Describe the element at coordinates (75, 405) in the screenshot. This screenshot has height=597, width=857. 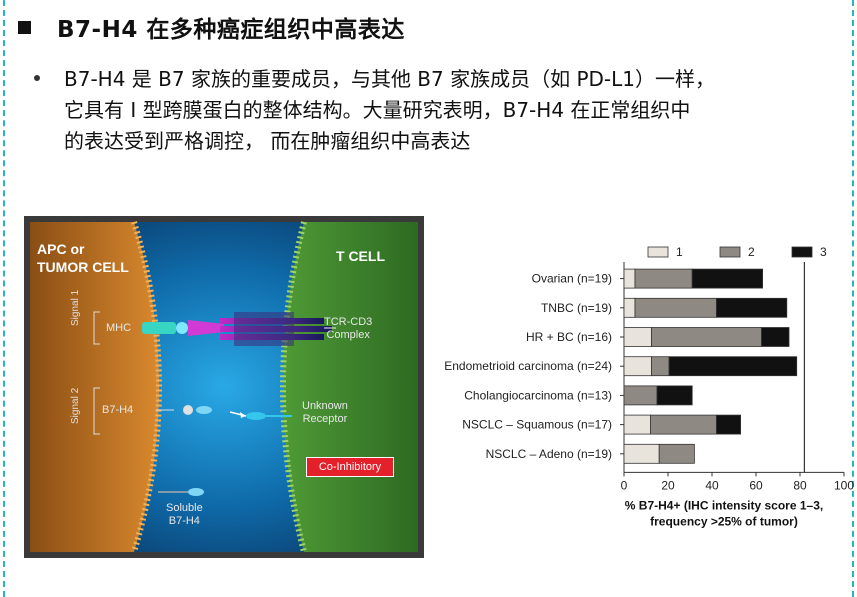
I see `signal2-label: Signal 2` at that location.